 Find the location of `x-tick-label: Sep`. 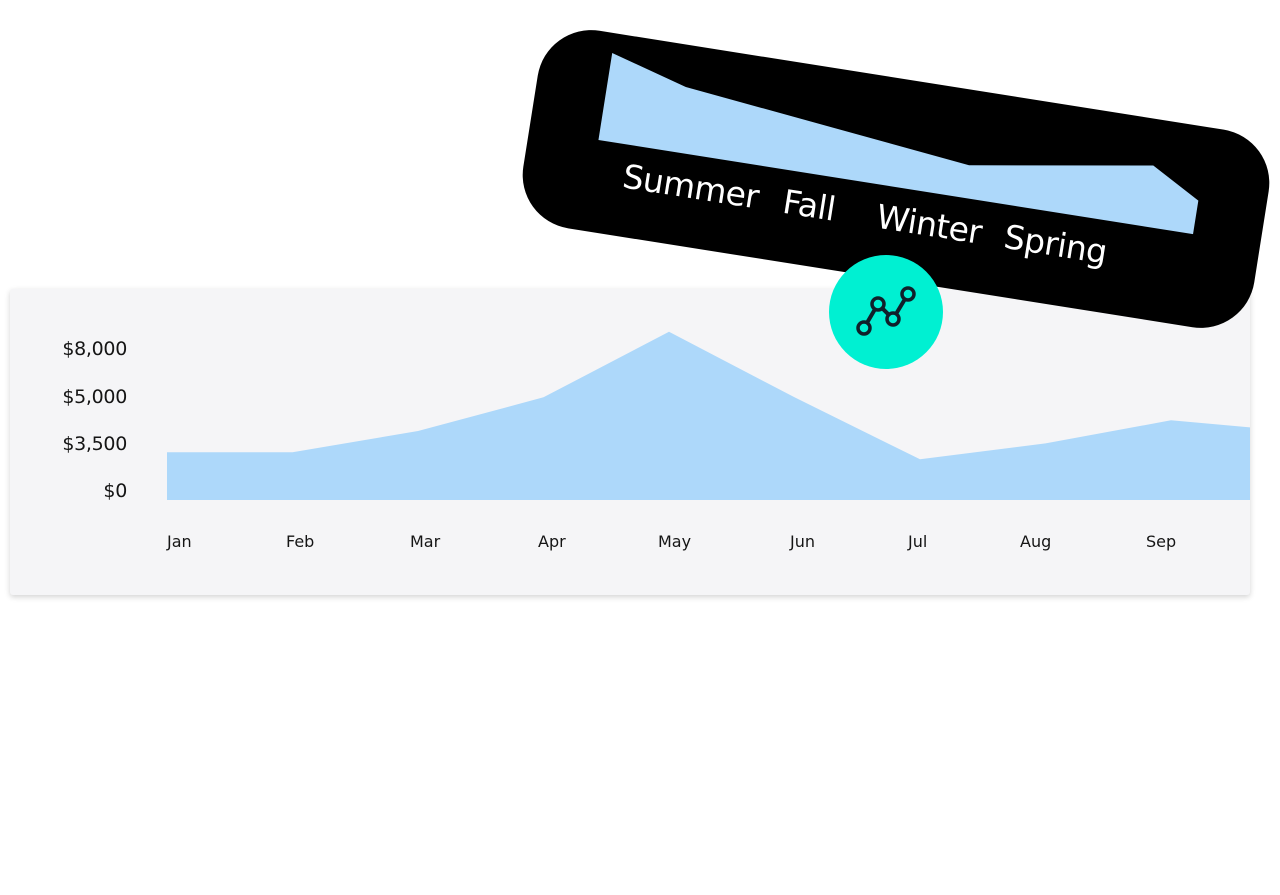

x-tick-label: Sep is located at coordinates (1161, 541).